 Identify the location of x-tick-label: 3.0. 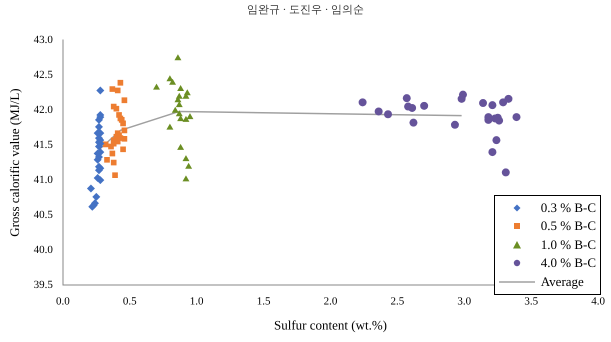
(464, 302).